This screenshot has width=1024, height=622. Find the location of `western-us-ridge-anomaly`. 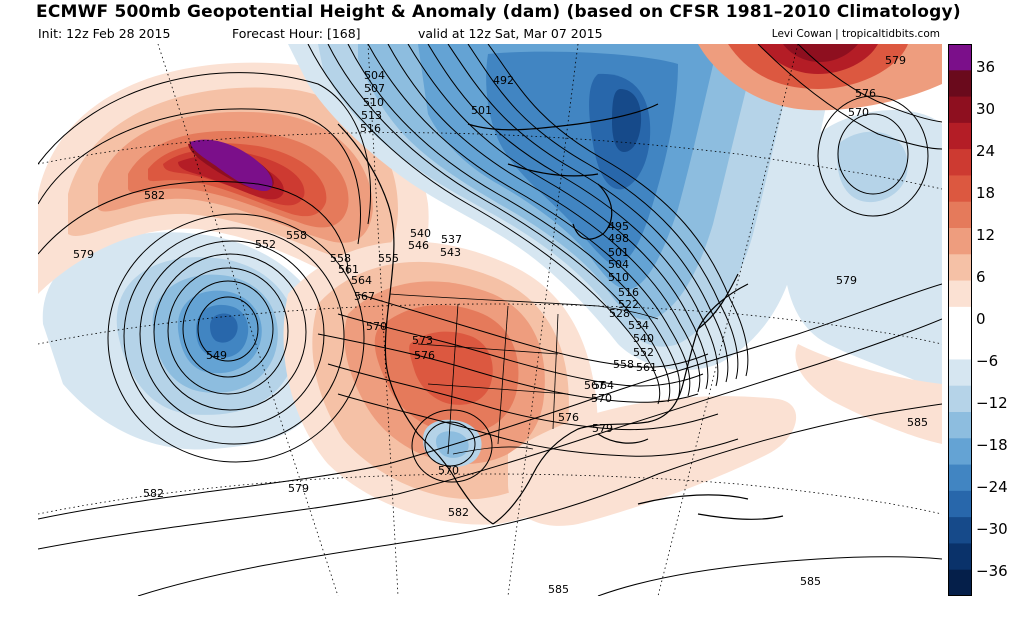

western-us-ridge-anomaly is located at coordinates (440, 383).